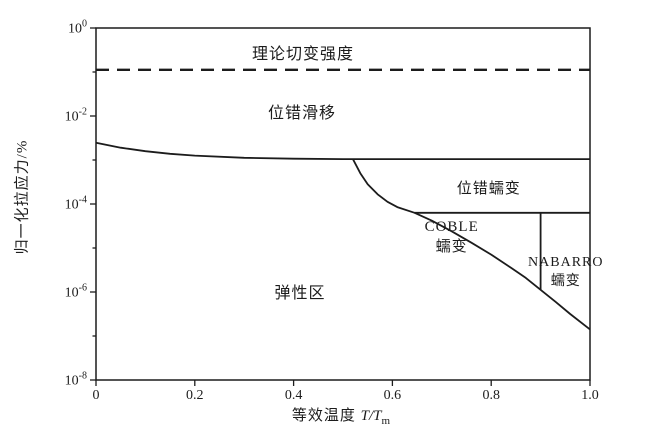 The width and height of the screenshot is (664, 433). I want to click on x-axis-subscript: m, so click(386, 421).